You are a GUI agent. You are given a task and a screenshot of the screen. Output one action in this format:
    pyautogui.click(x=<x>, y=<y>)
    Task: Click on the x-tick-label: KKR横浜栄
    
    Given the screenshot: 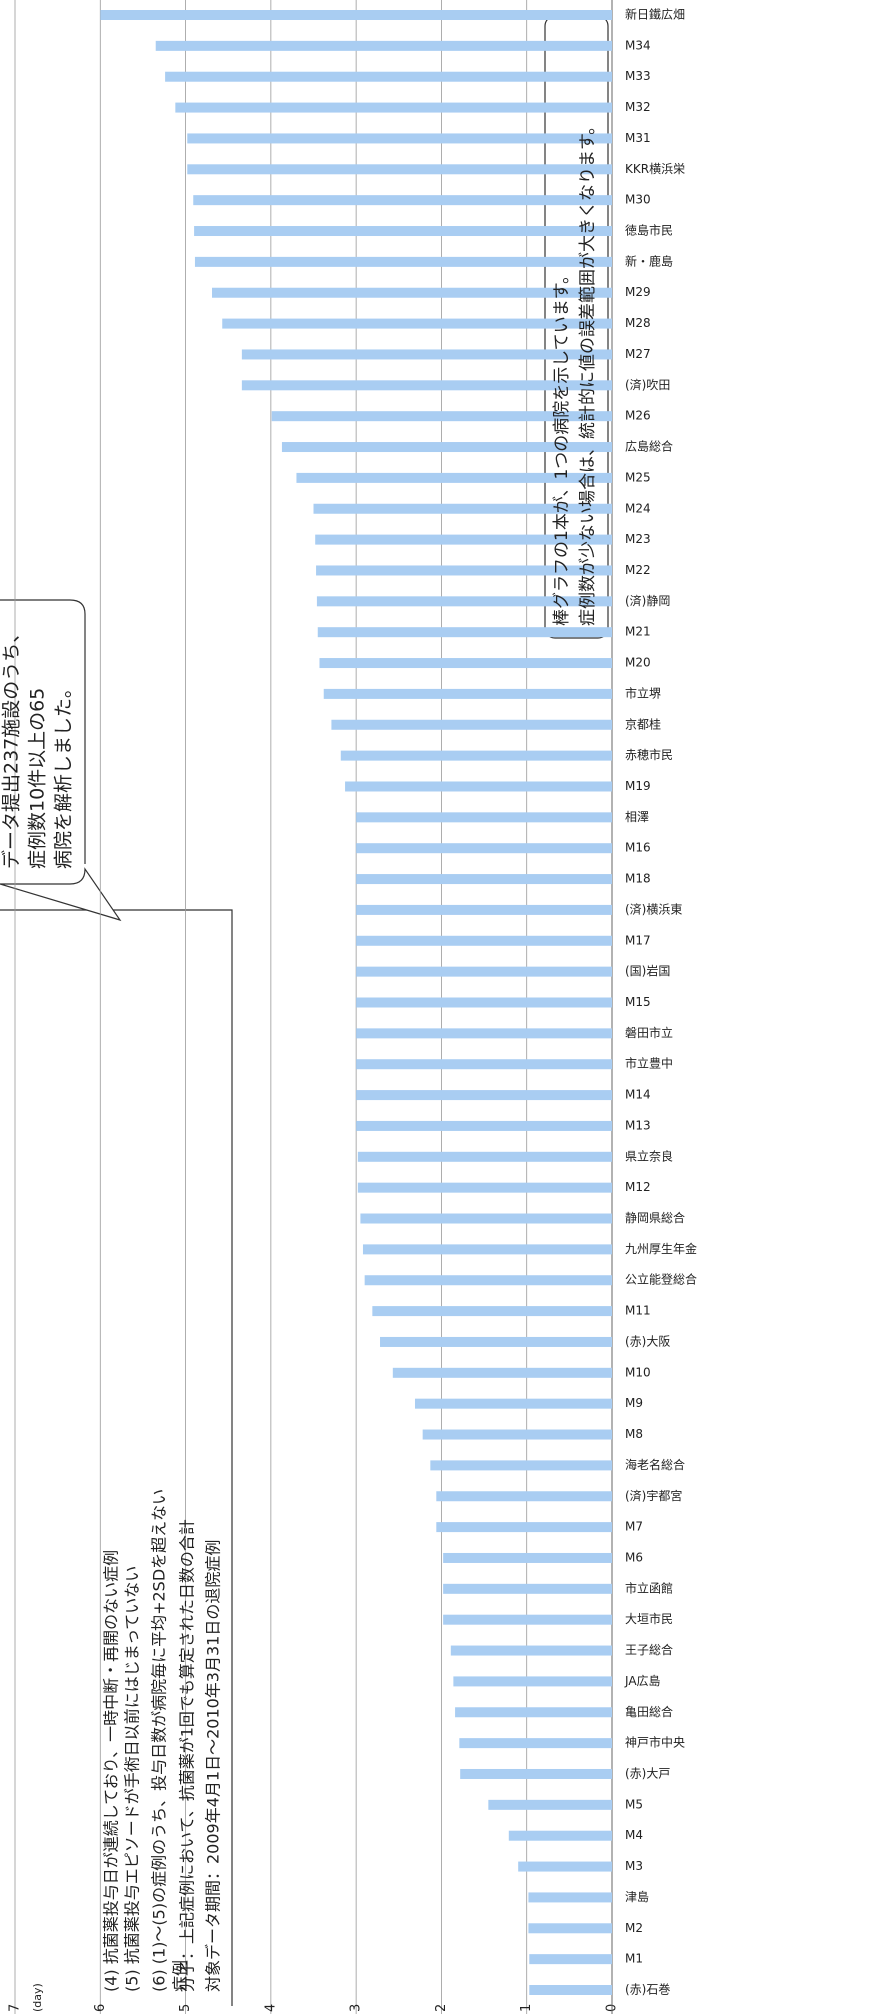 What is the action you would take?
    pyautogui.click(x=655, y=169)
    